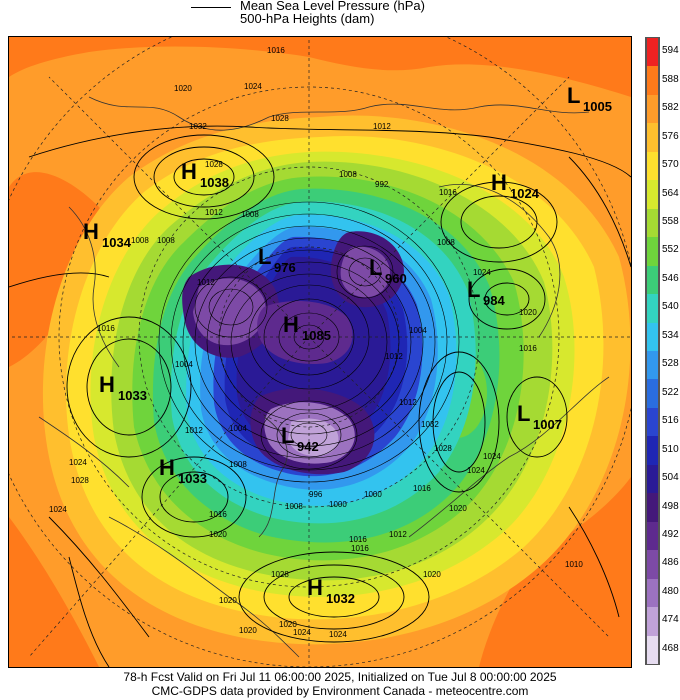 This screenshot has height=700, width=680. Describe the element at coordinates (539, 416) in the screenshot. I see `low-pressure-marker: L 1007` at that location.